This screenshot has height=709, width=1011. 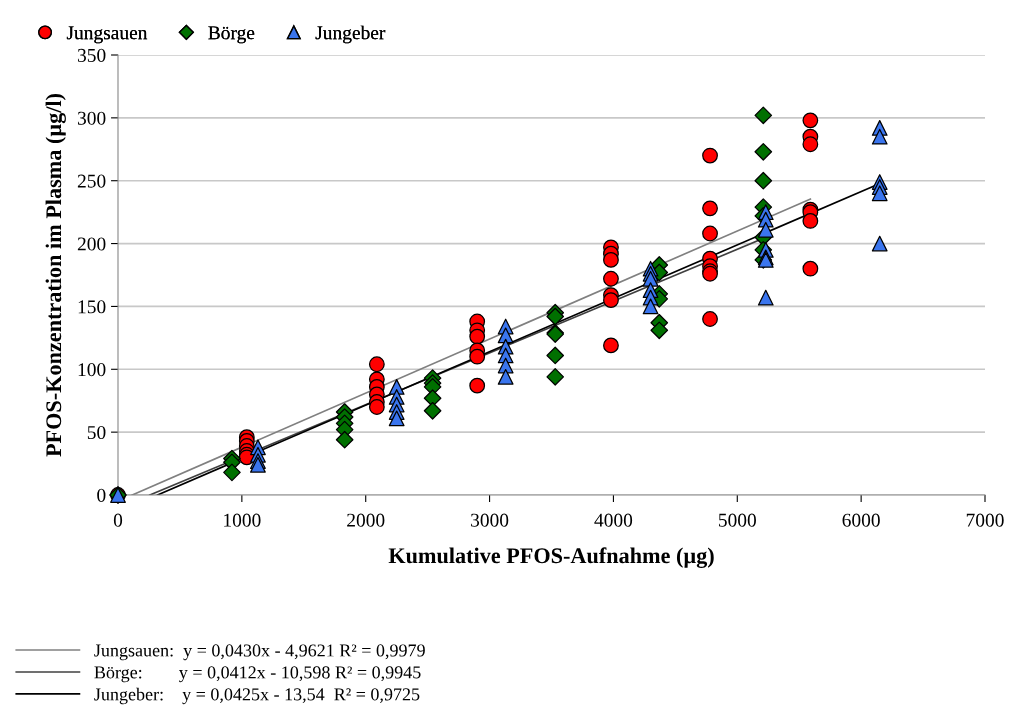 What do you see at coordinates (242, 520) in the screenshot?
I see `x-tick-label: 1000` at bounding box center [242, 520].